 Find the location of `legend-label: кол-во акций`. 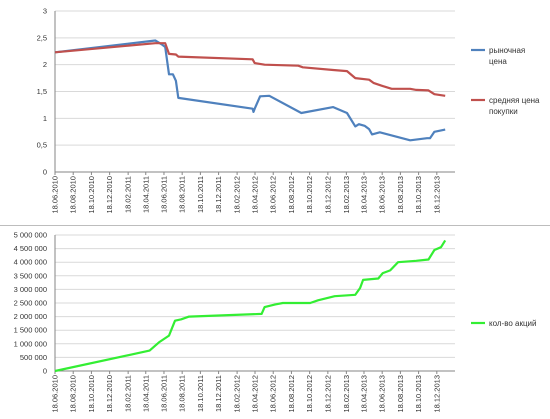

legend-label: кол-во акций is located at coordinates (513, 323).